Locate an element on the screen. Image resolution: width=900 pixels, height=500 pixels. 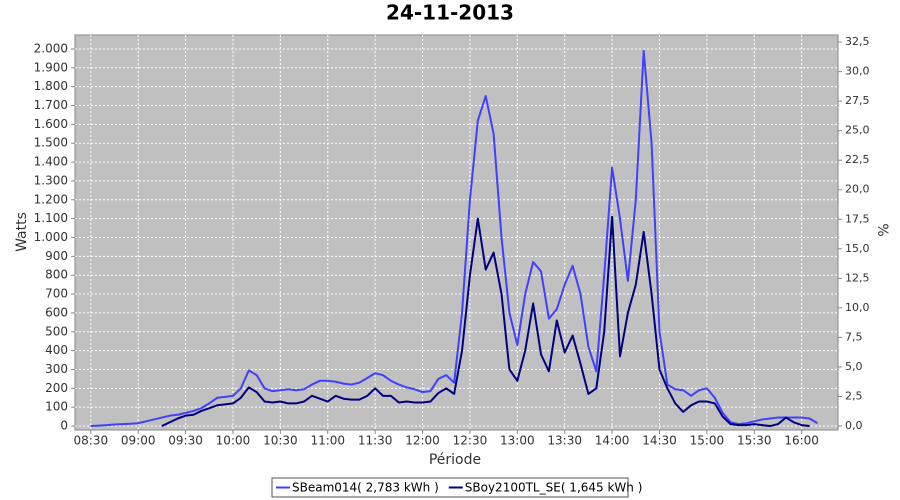
y-tick-label: 400 is located at coordinates (56, 350).